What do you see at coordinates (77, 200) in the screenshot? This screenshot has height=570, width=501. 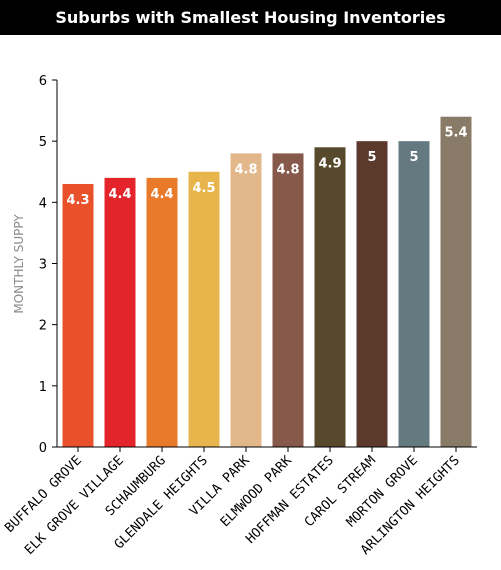 I see `bar-value-label: 4.3` at bounding box center [77, 200].